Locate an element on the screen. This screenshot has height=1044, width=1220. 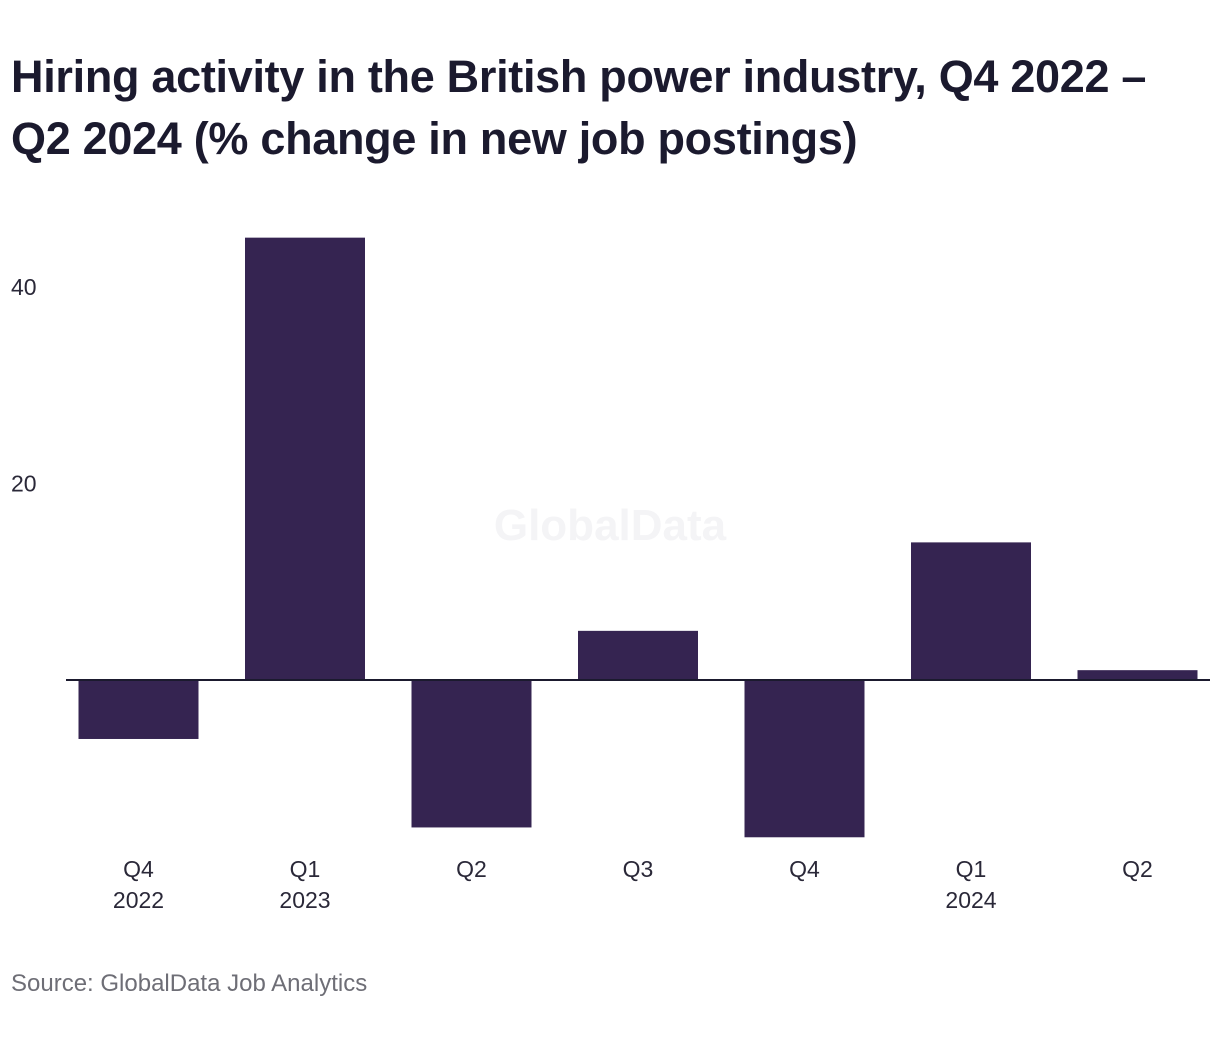
x-axis-labels: Q4 2022 Q1 2023 Q2 Q3 Q4 Q1 2024 Q2 is located at coordinates (633, 884).